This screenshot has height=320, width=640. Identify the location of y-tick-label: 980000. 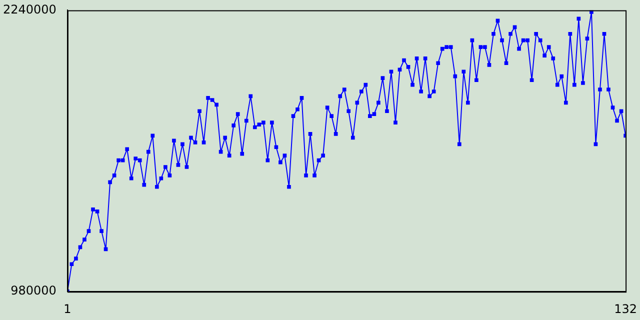
(33, 291).